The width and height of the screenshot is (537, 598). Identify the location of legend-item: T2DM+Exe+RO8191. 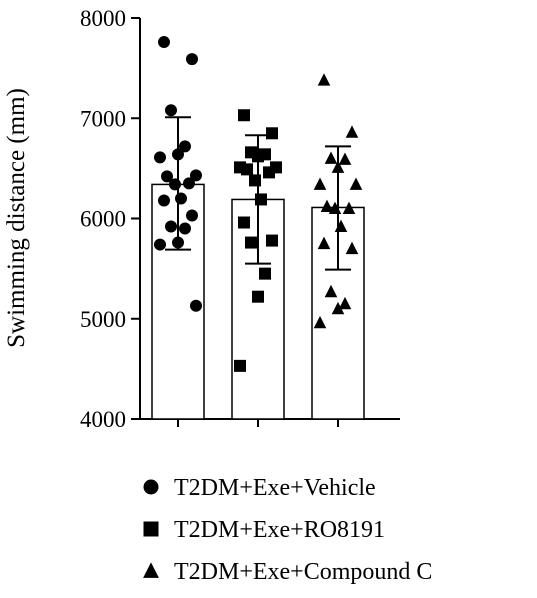
(264, 530).